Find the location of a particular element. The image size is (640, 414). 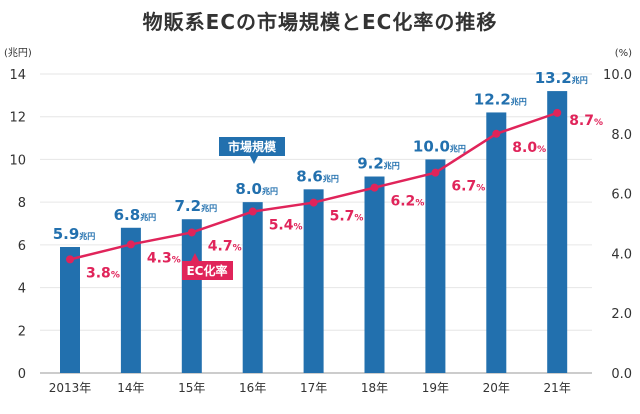

right-tick-label: 4.0 is located at coordinates (621, 254).